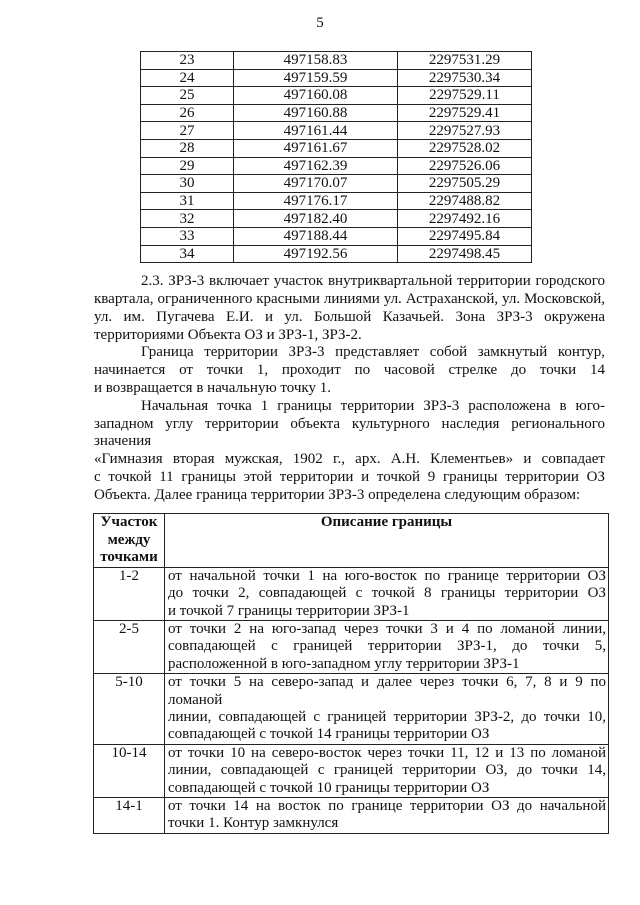 This screenshot has width=640, height=905. Describe the element at coordinates (212, 387) in the screenshot. I see `paragraph-line: и возвращается в начальную точку 1.` at that location.